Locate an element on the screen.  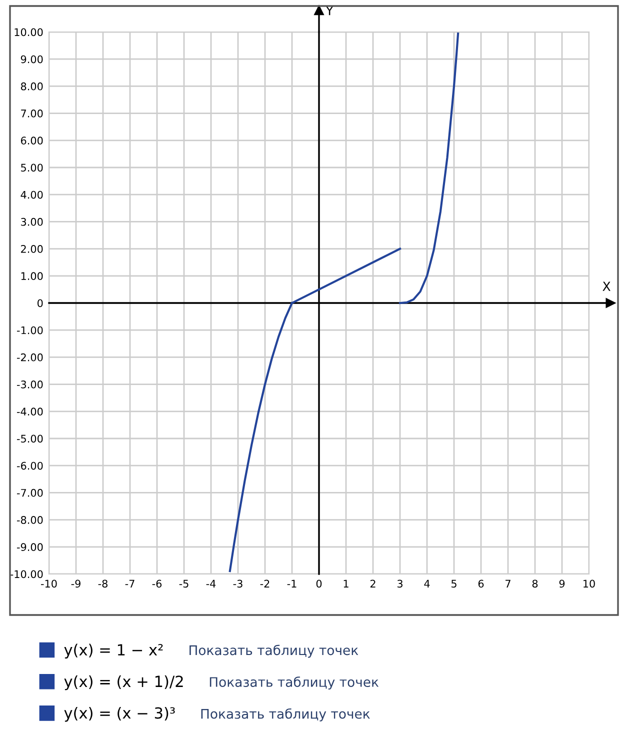
y-tick-label: -10.00 is located at coordinates (26, 574).